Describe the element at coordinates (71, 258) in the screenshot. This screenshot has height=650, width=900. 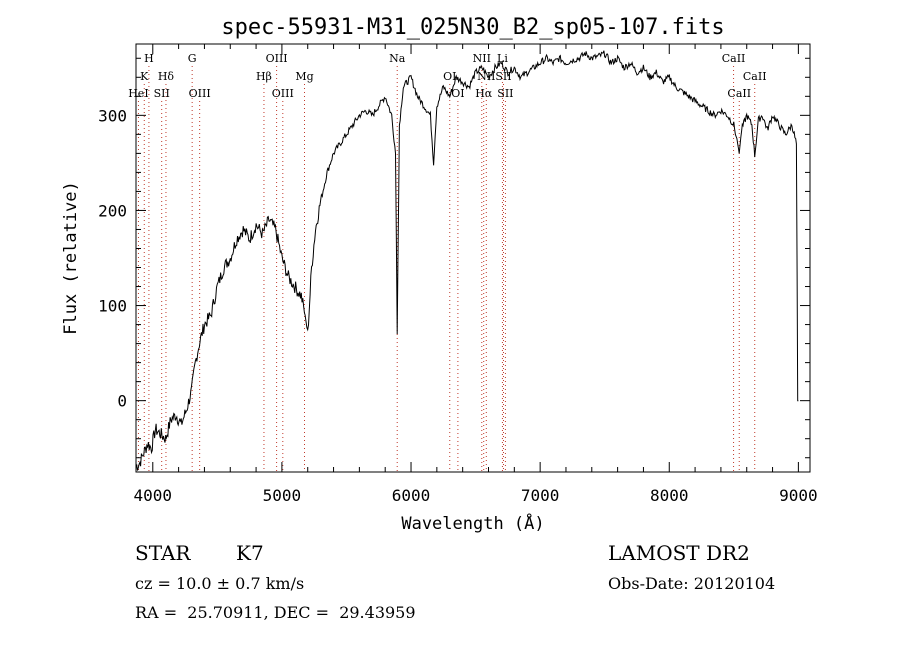
I see `y-axis-label: Flux (relative)` at that location.